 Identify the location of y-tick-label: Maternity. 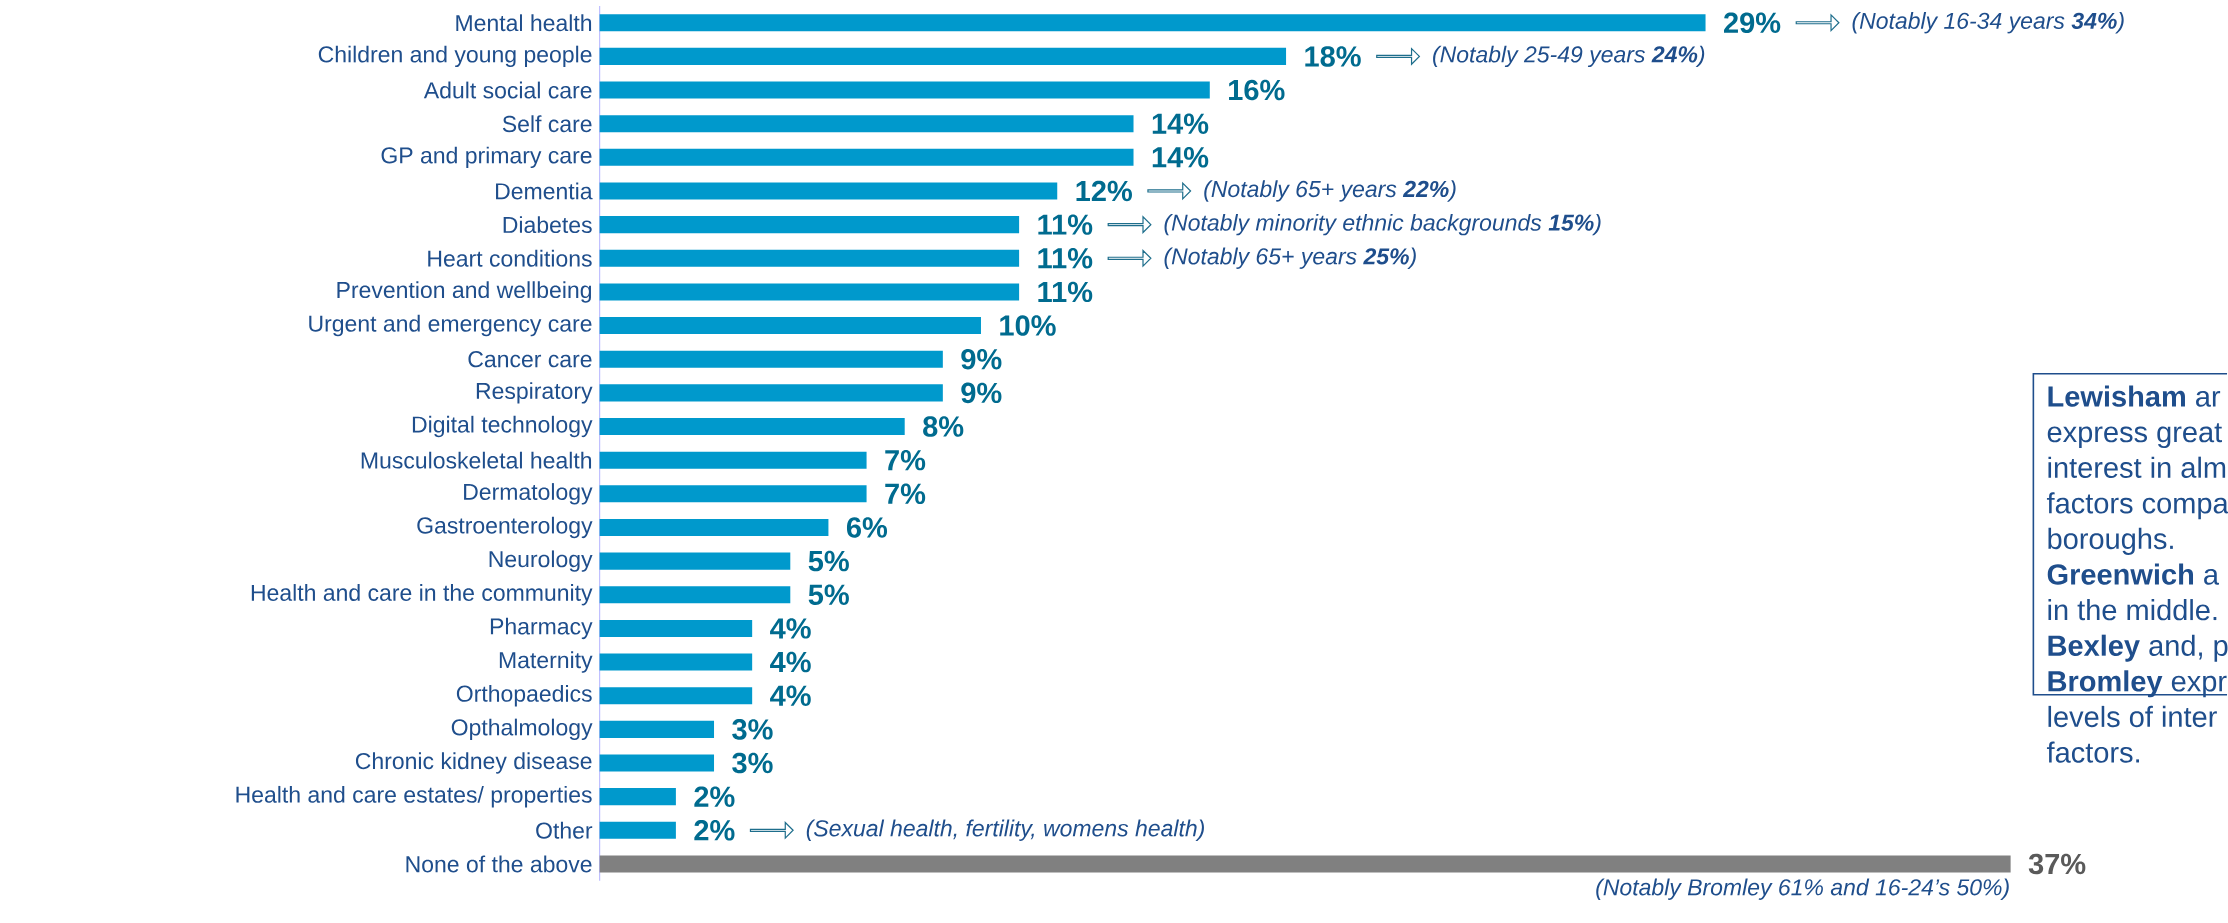
(546, 662).